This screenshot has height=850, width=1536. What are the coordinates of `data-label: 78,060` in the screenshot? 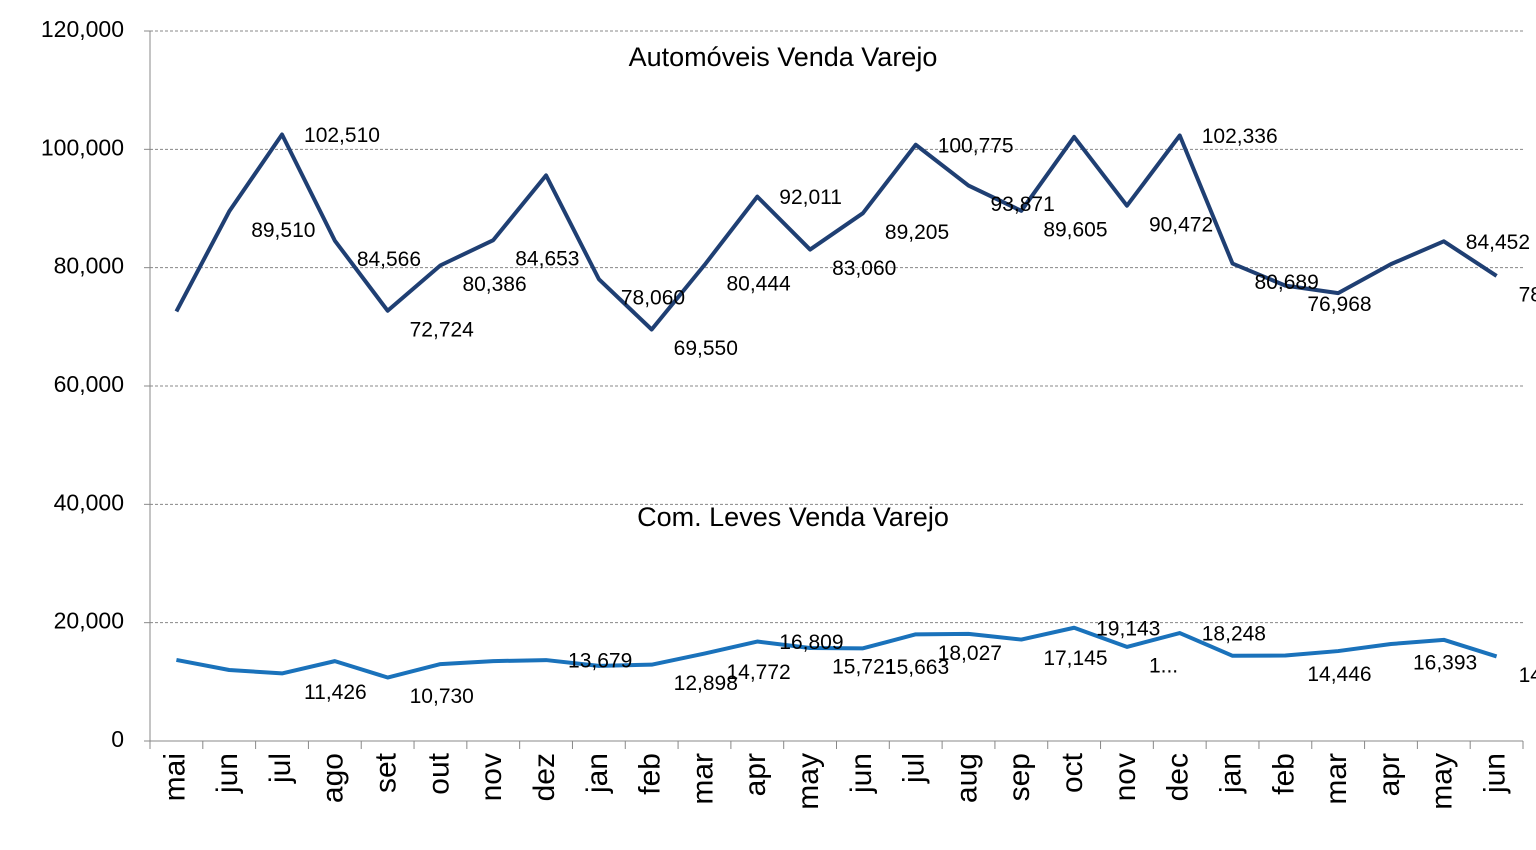 It's located at (653, 298).